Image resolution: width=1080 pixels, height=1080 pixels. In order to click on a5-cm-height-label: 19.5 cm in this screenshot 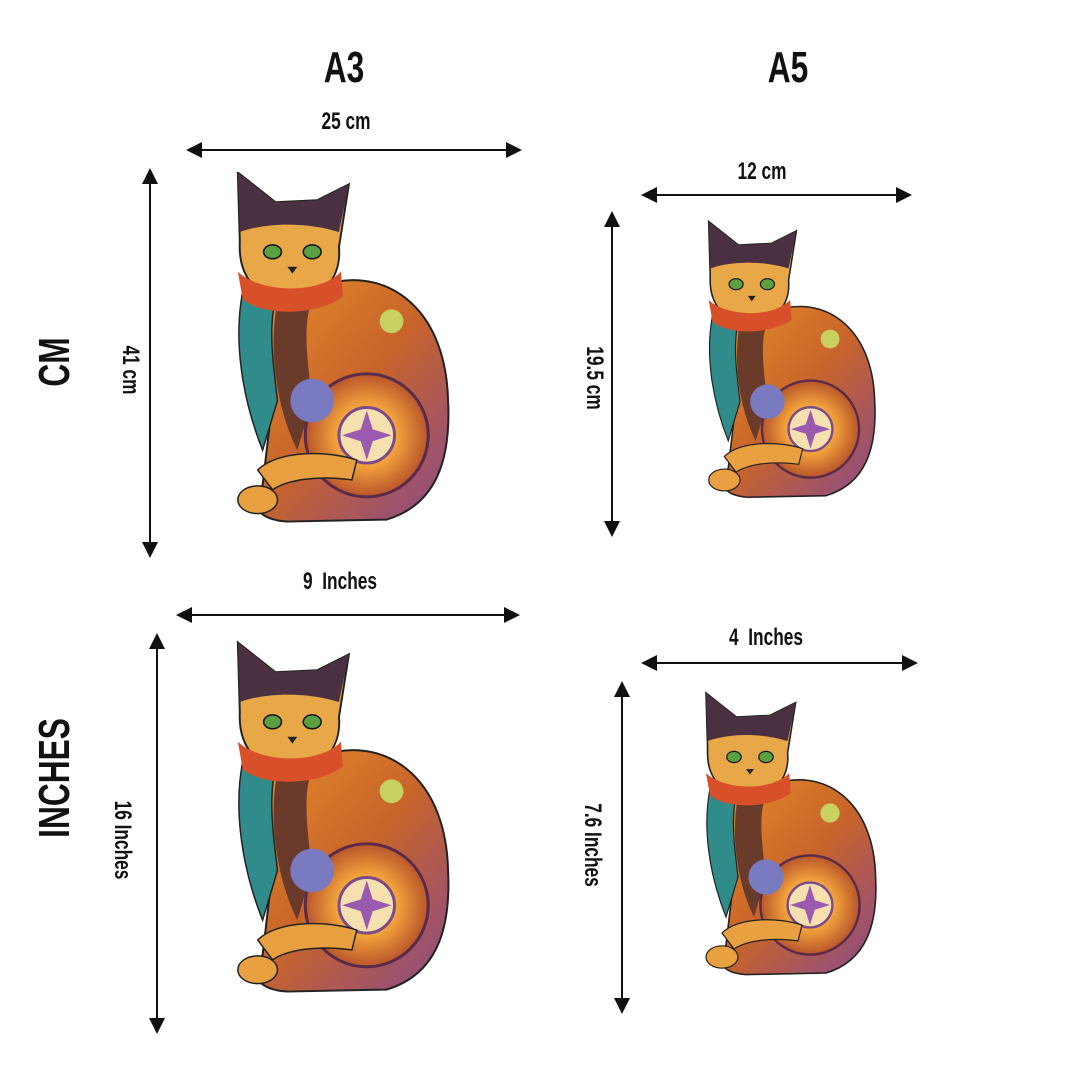, I will do `click(594, 378)`.